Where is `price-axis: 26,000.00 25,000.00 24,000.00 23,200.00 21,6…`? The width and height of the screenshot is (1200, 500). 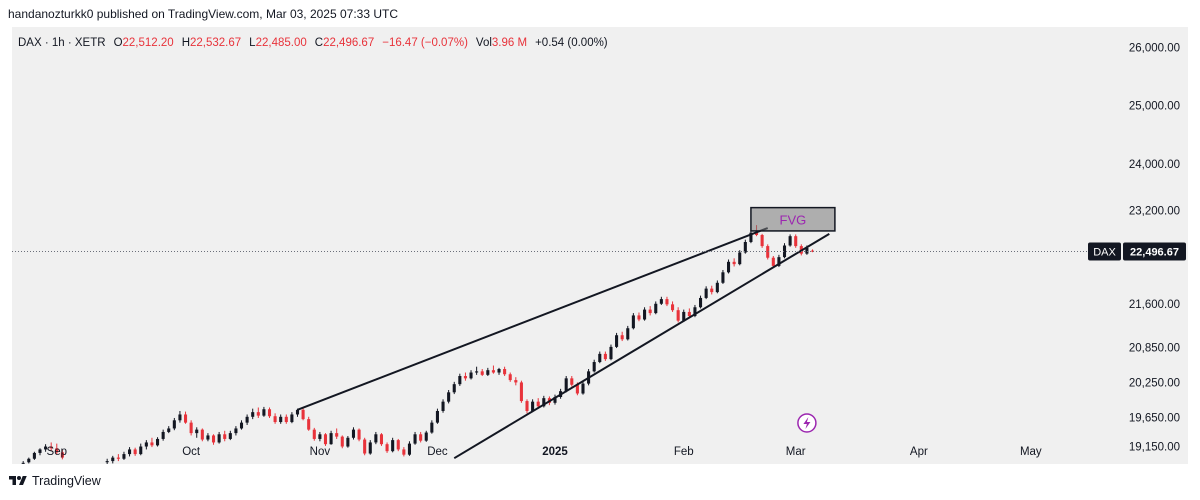 price-axis: 26,000.00 25,000.00 24,000.00 23,200.00 21,6… is located at coordinates (1154, 247).